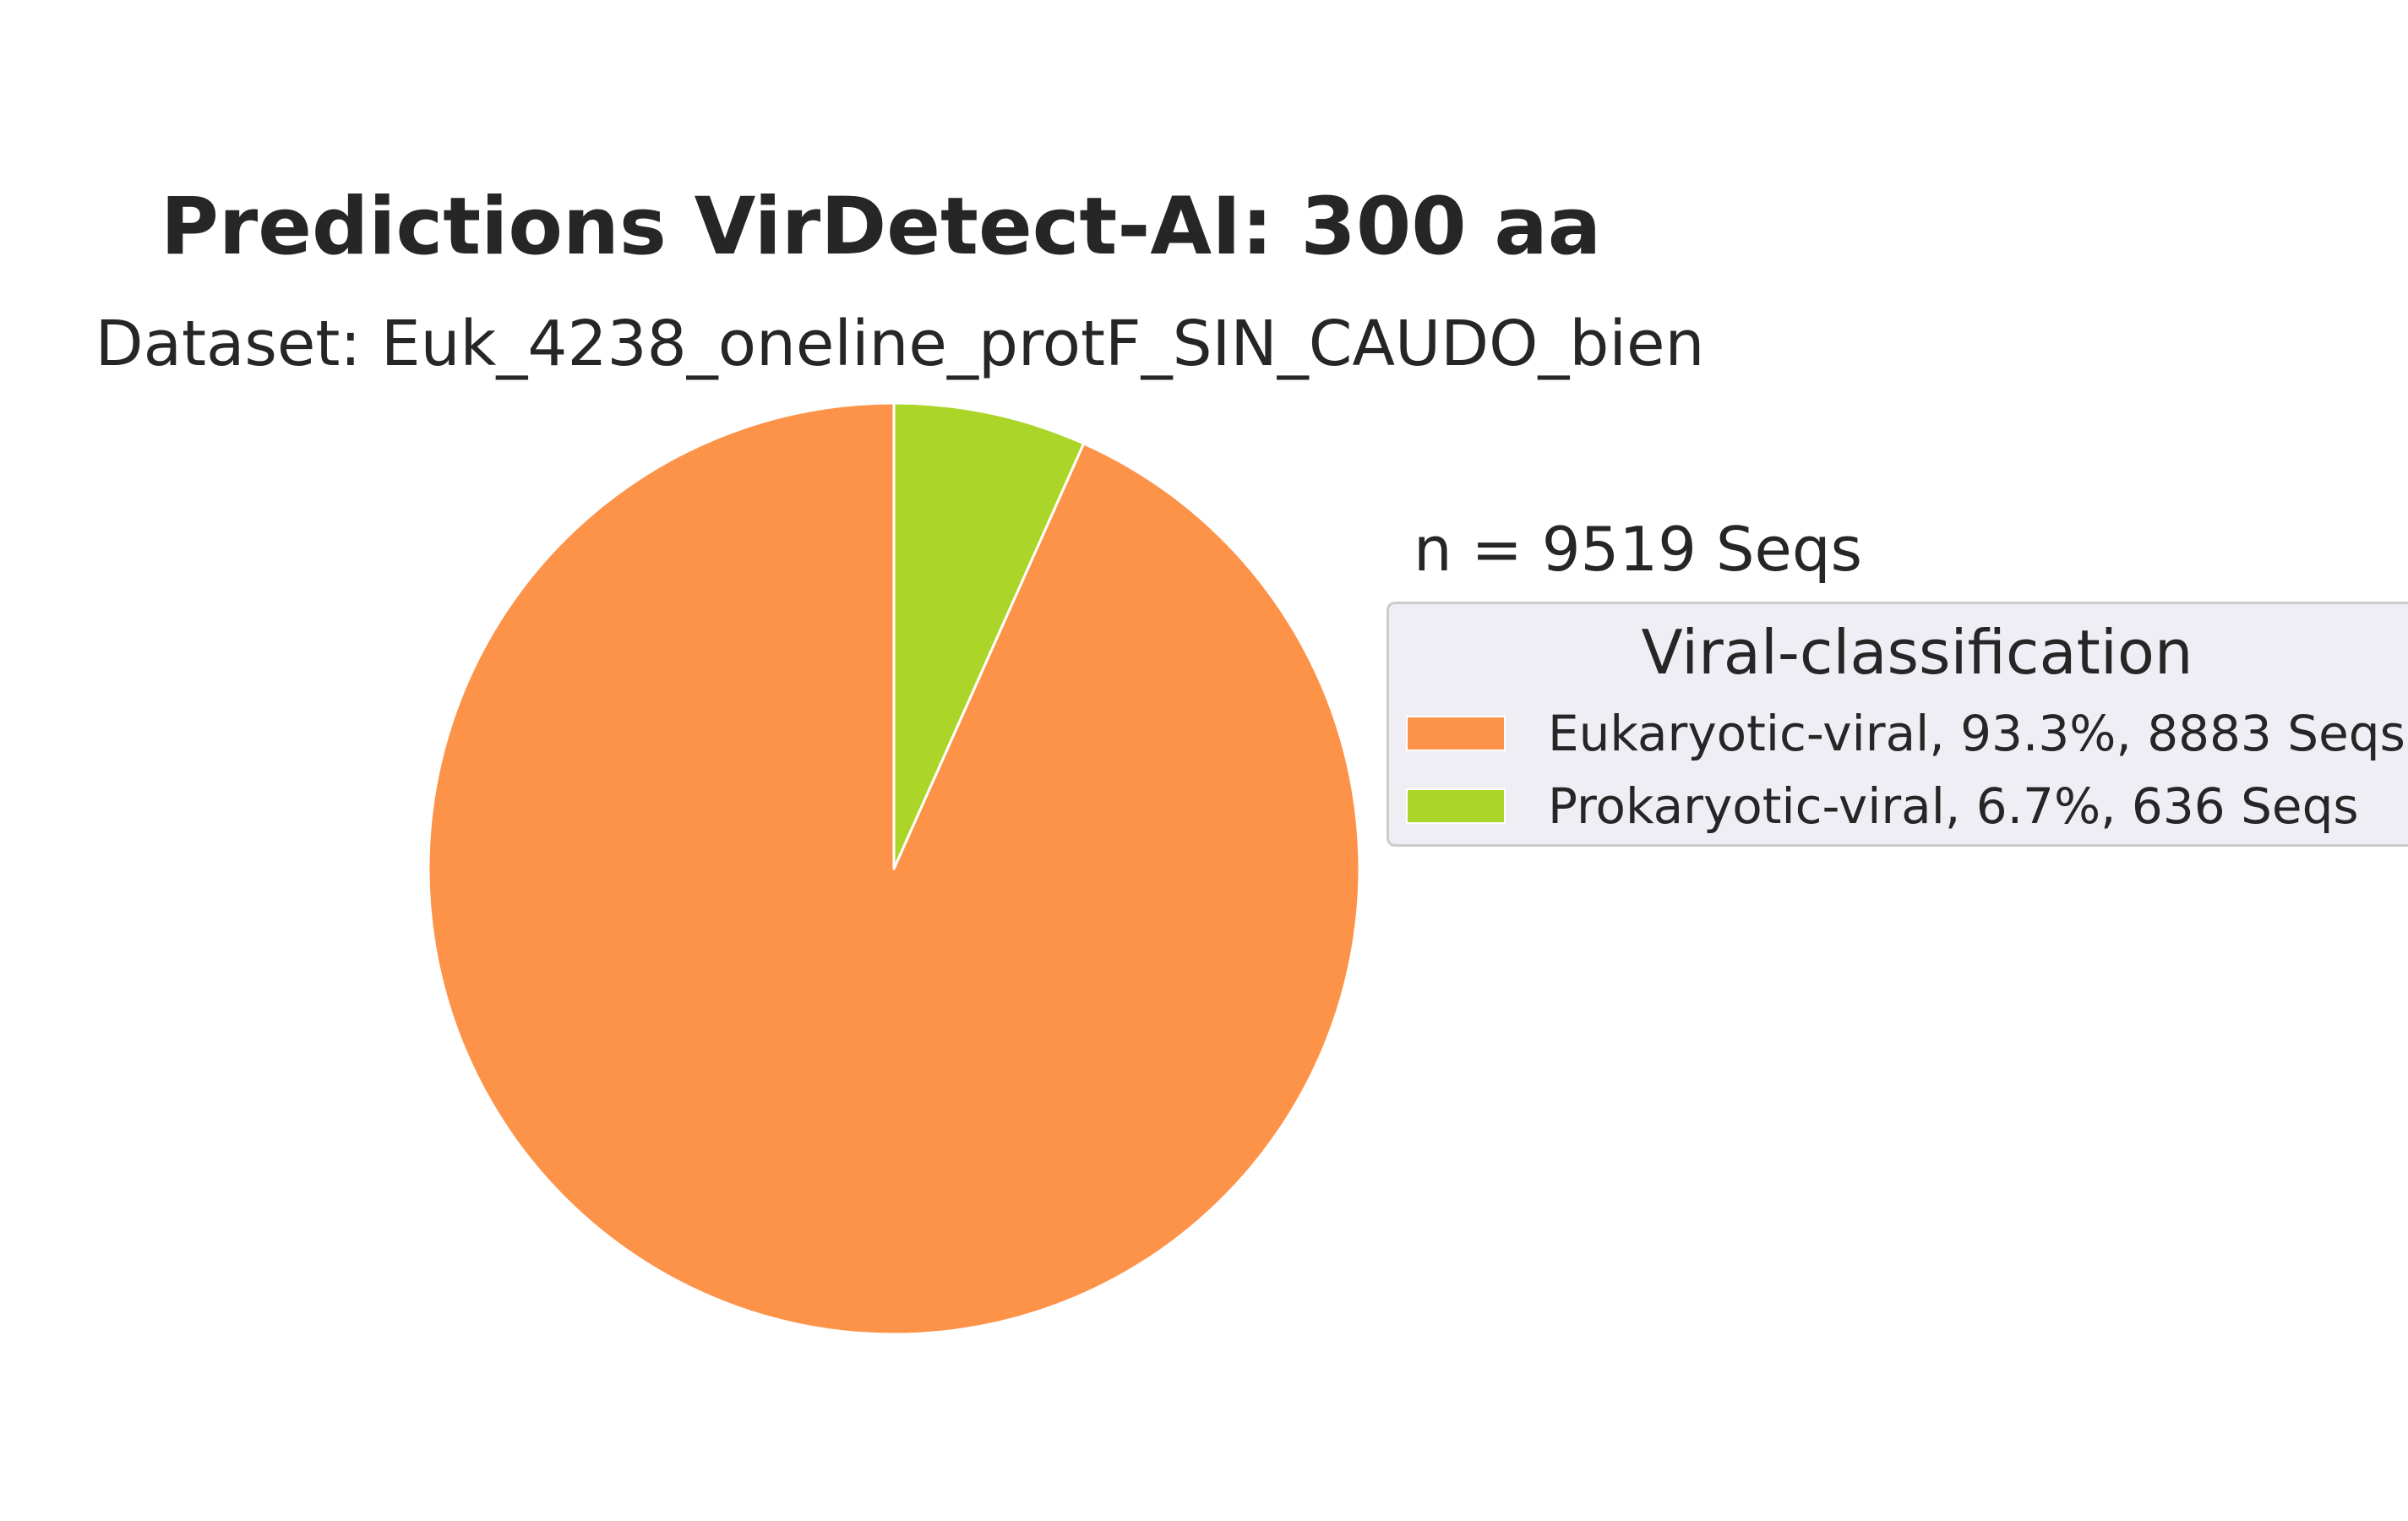  Describe the element at coordinates (1456, 806) in the screenshot. I see `legend-swatch-prokaryotic-viral` at that location.